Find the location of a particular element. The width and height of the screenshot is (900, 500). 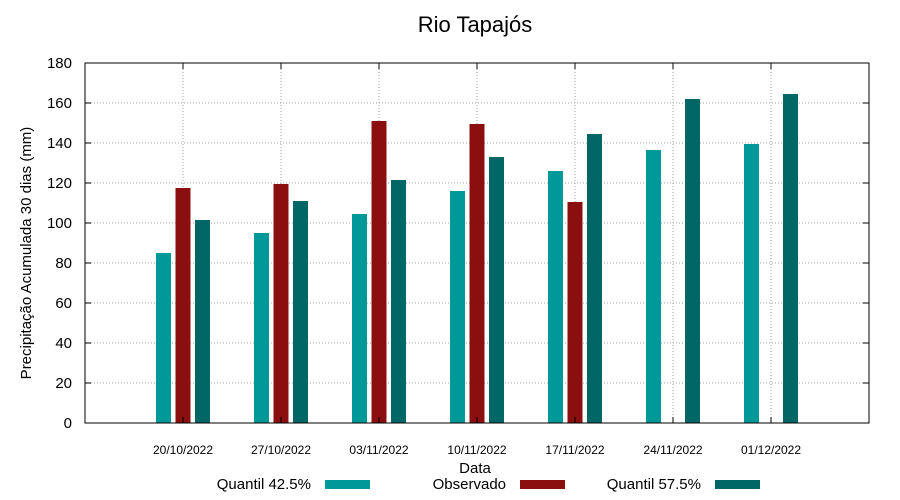

chart-title: Rio Tapajós is located at coordinates (475, 24).